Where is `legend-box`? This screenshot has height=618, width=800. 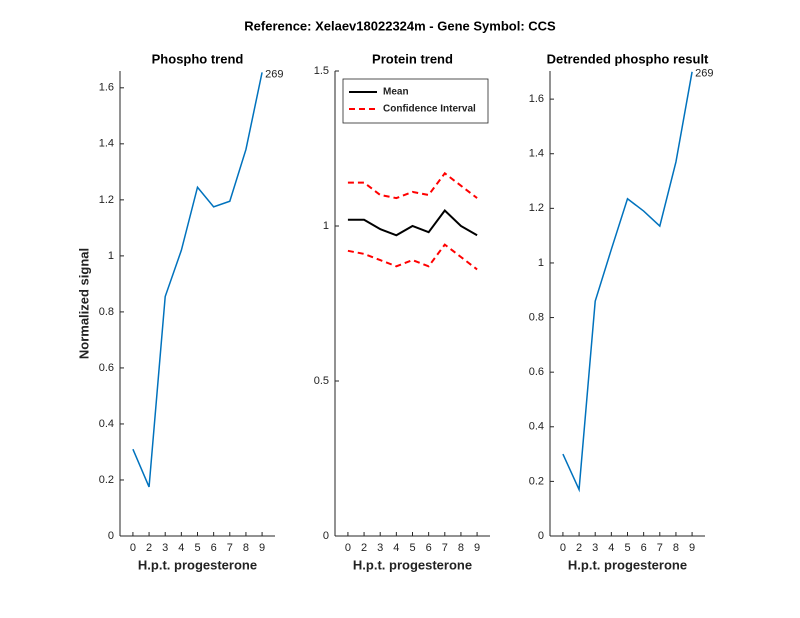 legend-box is located at coordinates (415, 101).